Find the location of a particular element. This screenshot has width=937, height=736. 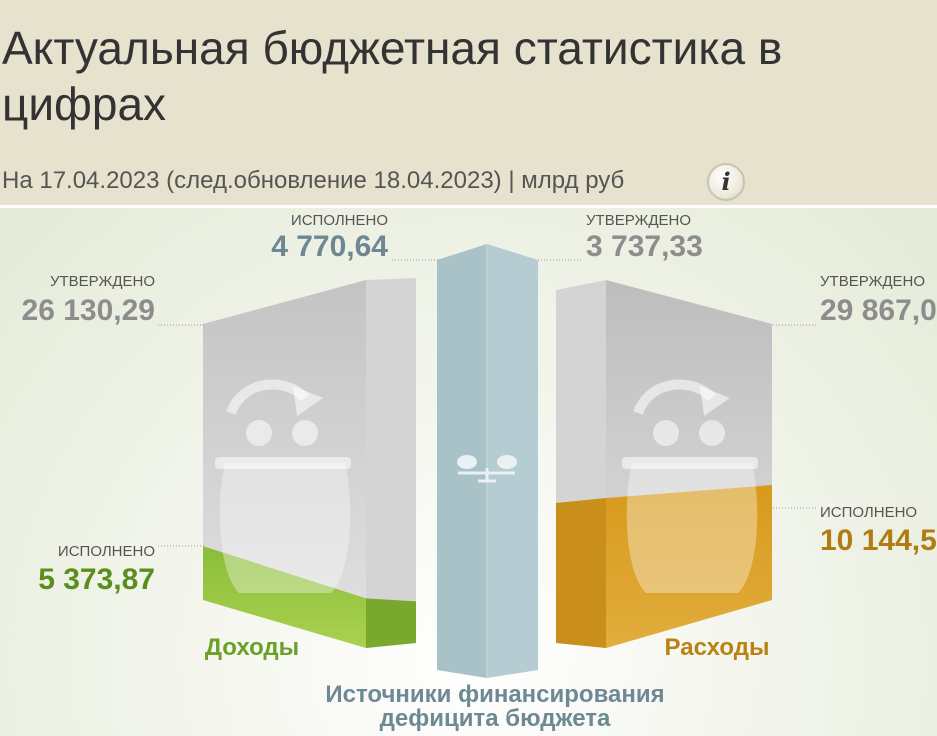

revenue-approved-caption: УТВЕРЖДЕНО is located at coordinates (102, 281).